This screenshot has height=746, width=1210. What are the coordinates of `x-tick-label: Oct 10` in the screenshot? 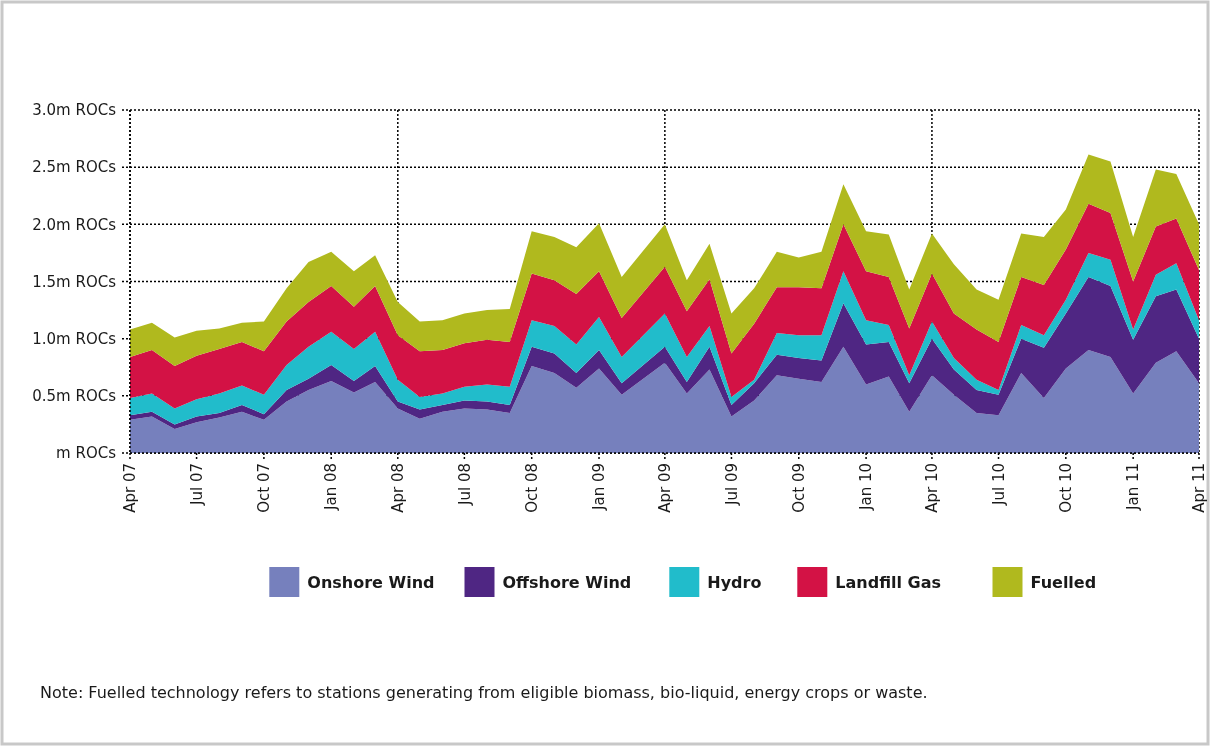 It's located at (1066, 488).